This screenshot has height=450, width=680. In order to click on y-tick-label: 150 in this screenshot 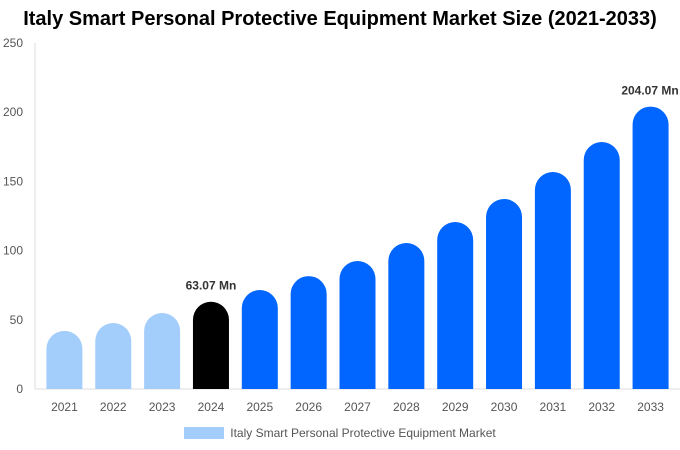, I will do `click(13, 181)`.